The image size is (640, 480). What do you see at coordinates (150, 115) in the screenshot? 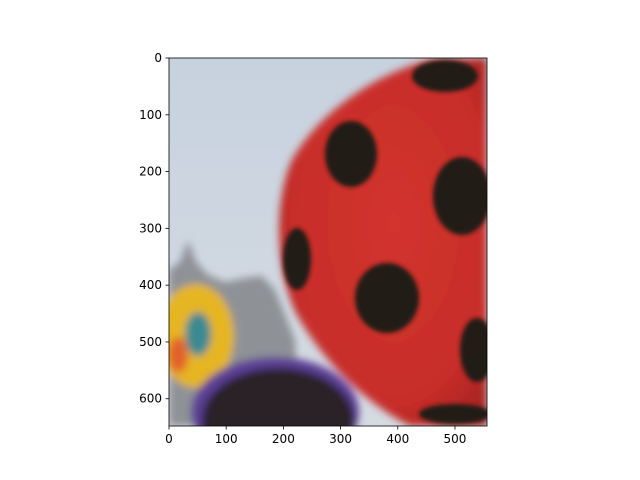
I see `y-tick-label: 100` at bounding box center [150, 115].